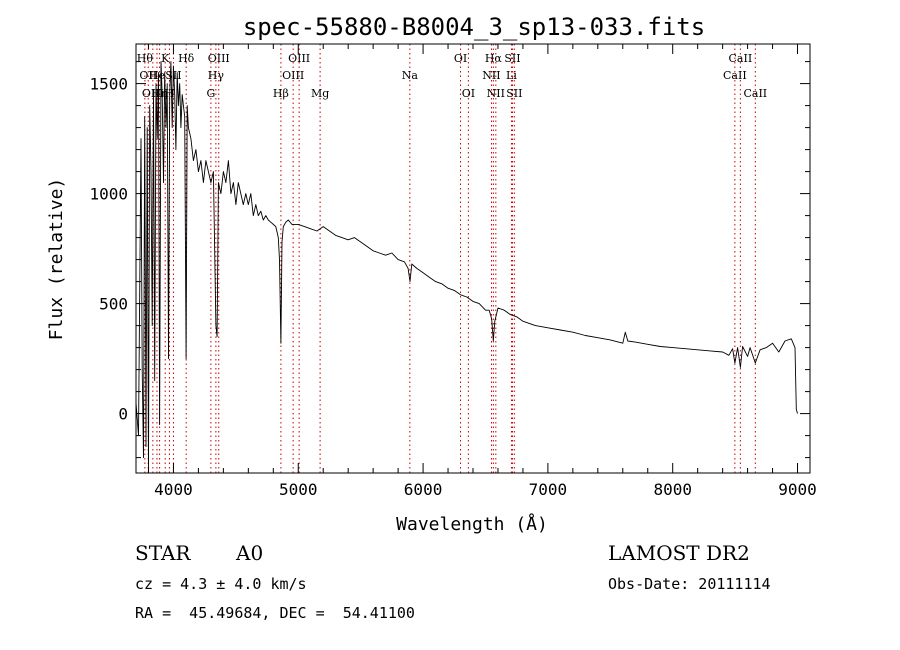  Describe the element at coordinates (298, 489) in the screenshot. I see `x-tick-label: 5000` at that location.